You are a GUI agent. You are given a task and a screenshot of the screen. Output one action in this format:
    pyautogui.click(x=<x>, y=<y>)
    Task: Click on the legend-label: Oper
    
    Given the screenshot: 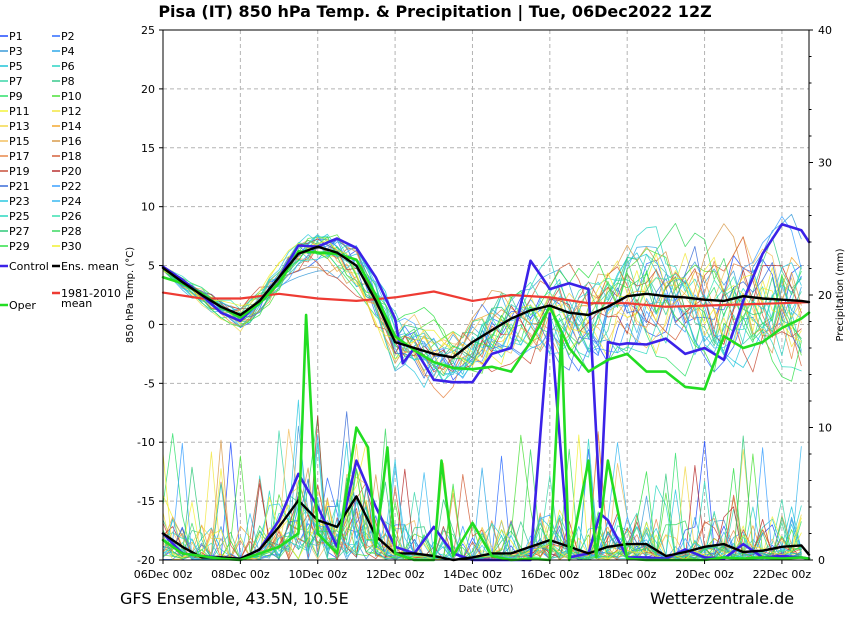 What is the action you would take?
    pyautogui.click(x=22, y=305)
    